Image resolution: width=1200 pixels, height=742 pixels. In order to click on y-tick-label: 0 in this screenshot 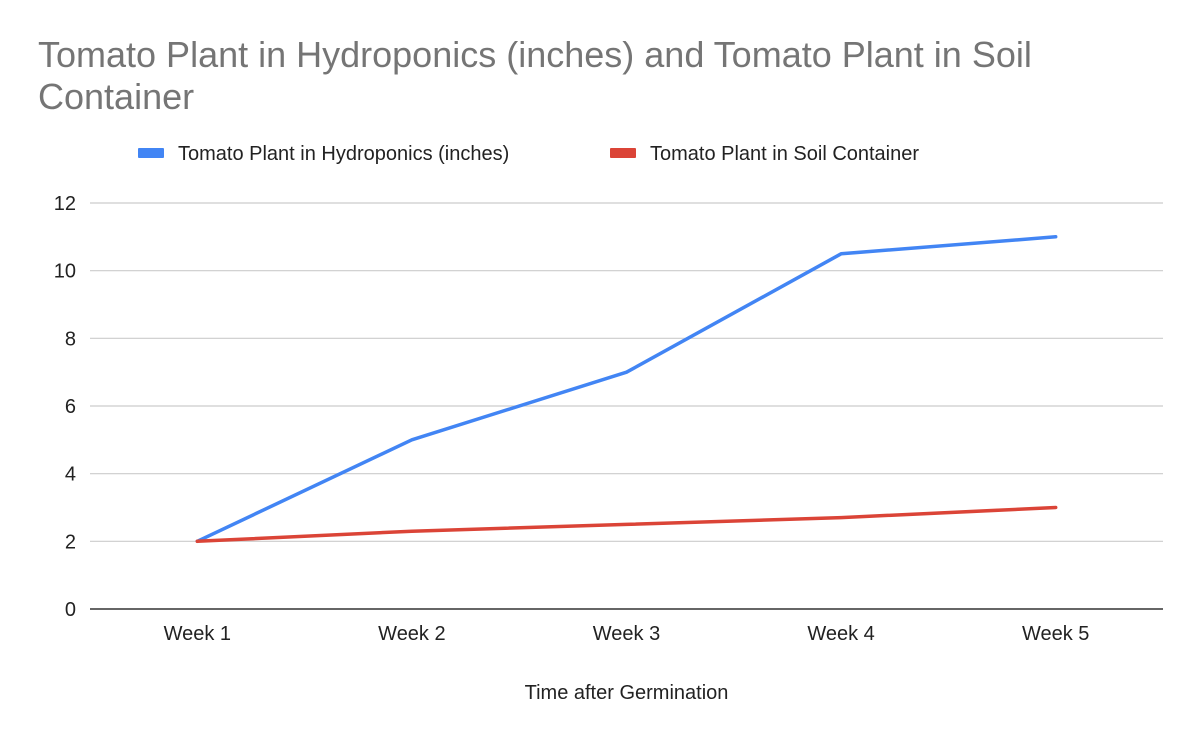, I will do `click(70, 610)`.